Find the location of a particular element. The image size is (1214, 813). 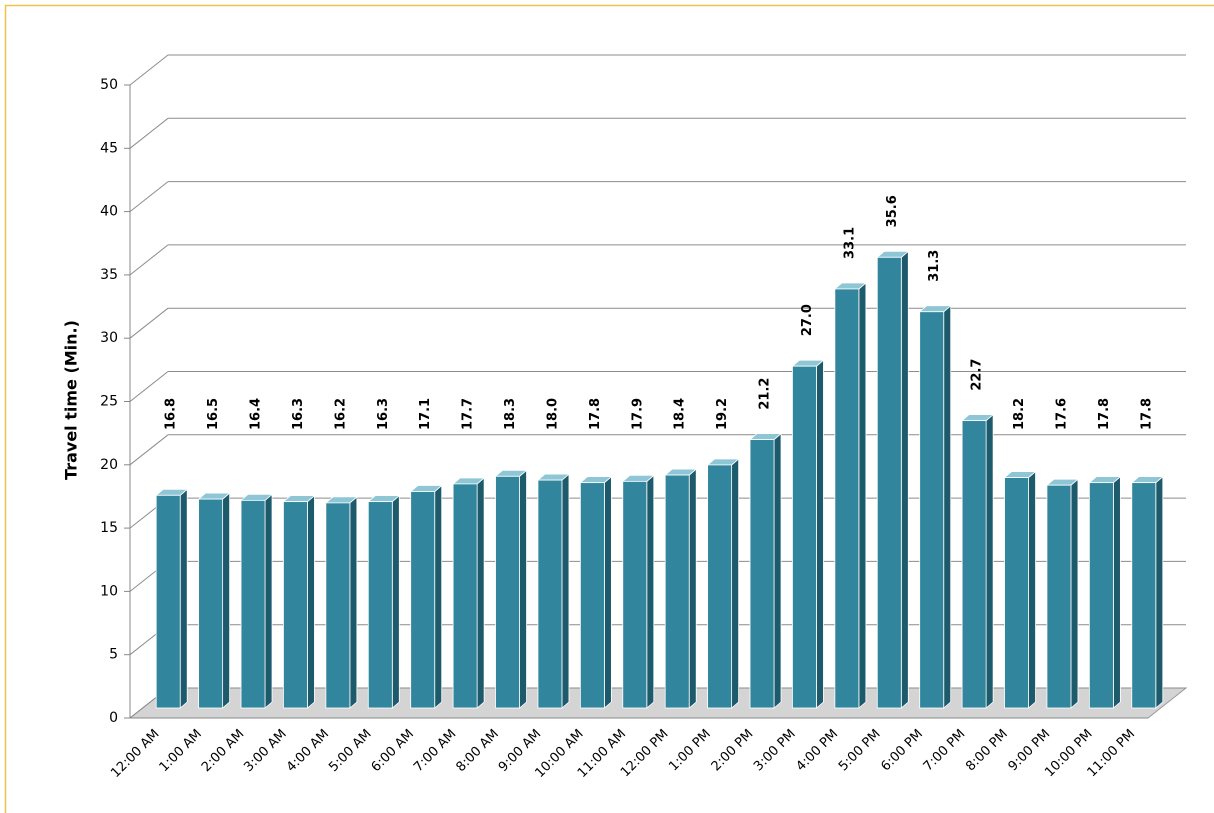

x-tick-label: 3:00 PM is located at coordinates (775, 751).